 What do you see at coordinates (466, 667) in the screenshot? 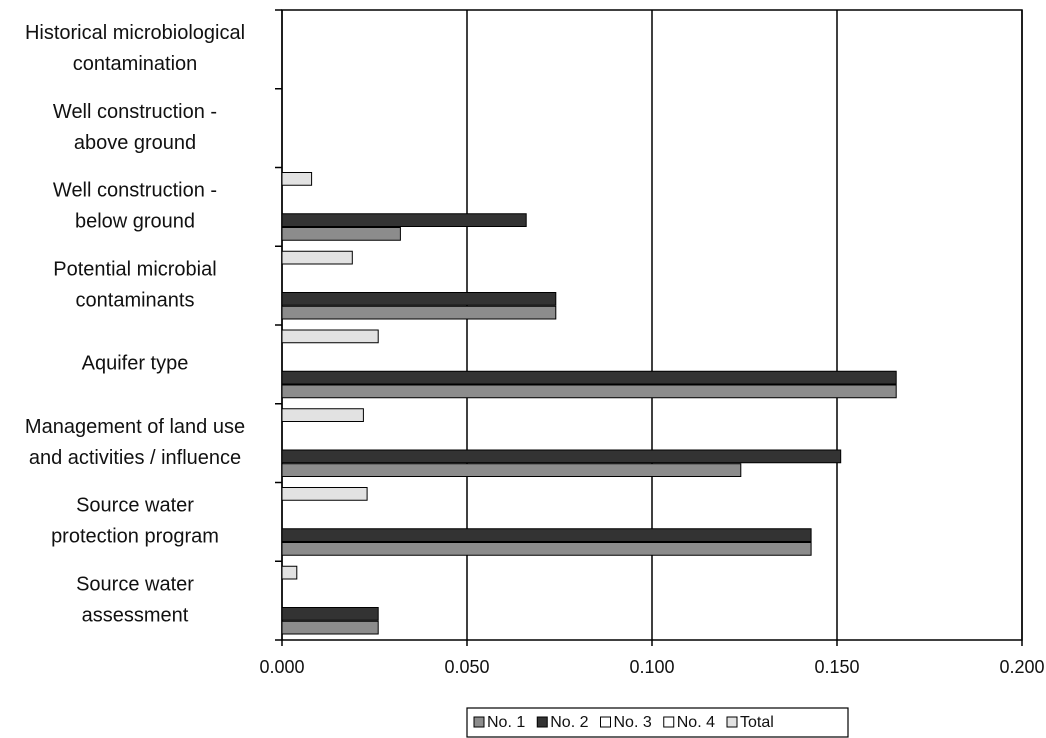
I see `x-tick-label: 0.050` at bounding box center [466, 667].